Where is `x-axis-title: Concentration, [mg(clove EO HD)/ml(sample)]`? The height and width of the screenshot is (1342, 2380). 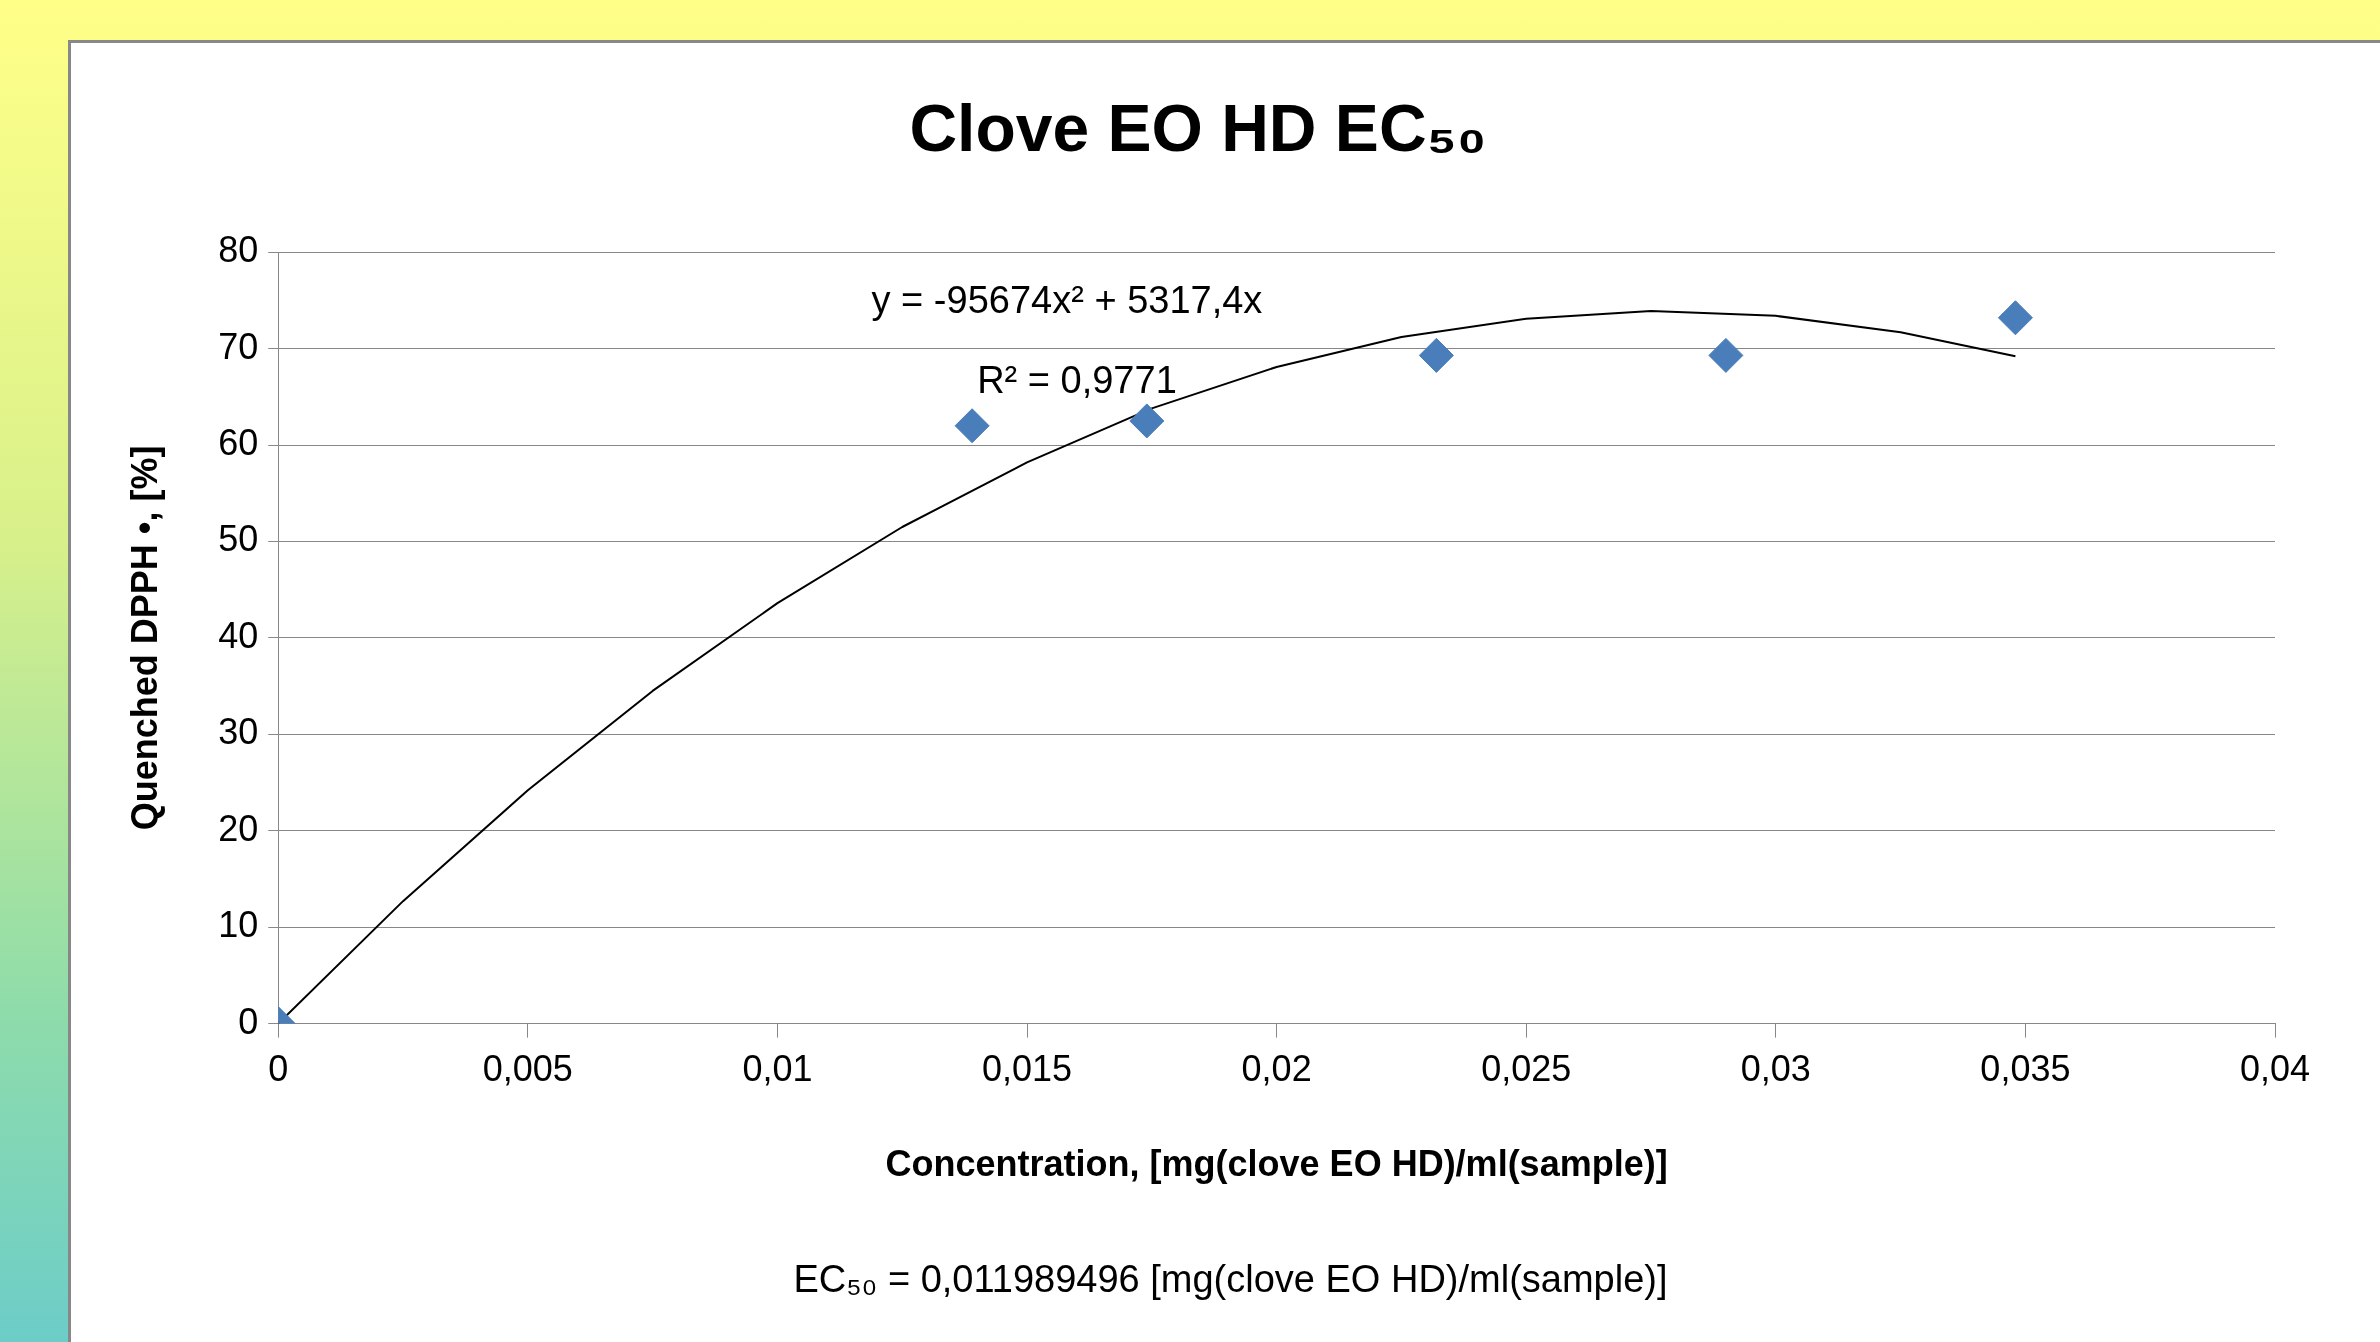 x-axis-title: Concentration, [mg(clove EO HD)/ml(sample)] is located at coordinates (1276, 1164).